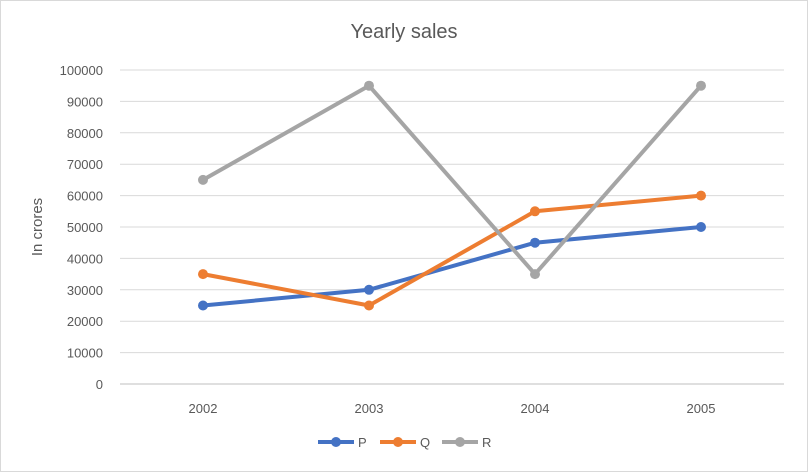  What do you see at coordinates (85, 321) in the screenshot?
I see `y-tick-label: 20000` at bounding box center [85, 321].